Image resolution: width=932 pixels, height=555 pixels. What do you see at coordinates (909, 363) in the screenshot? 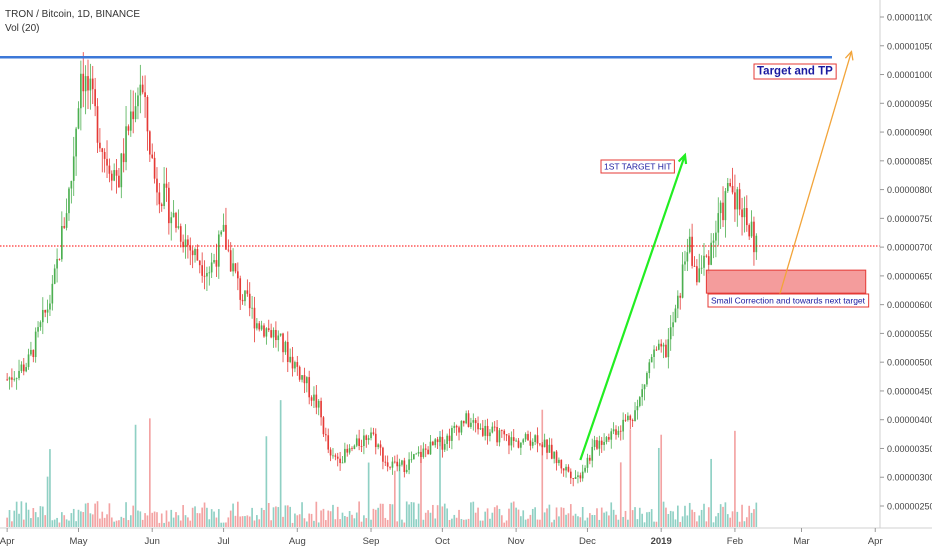
I see `price-tick-label: 0.00000500` at bounding box center [909, 363].